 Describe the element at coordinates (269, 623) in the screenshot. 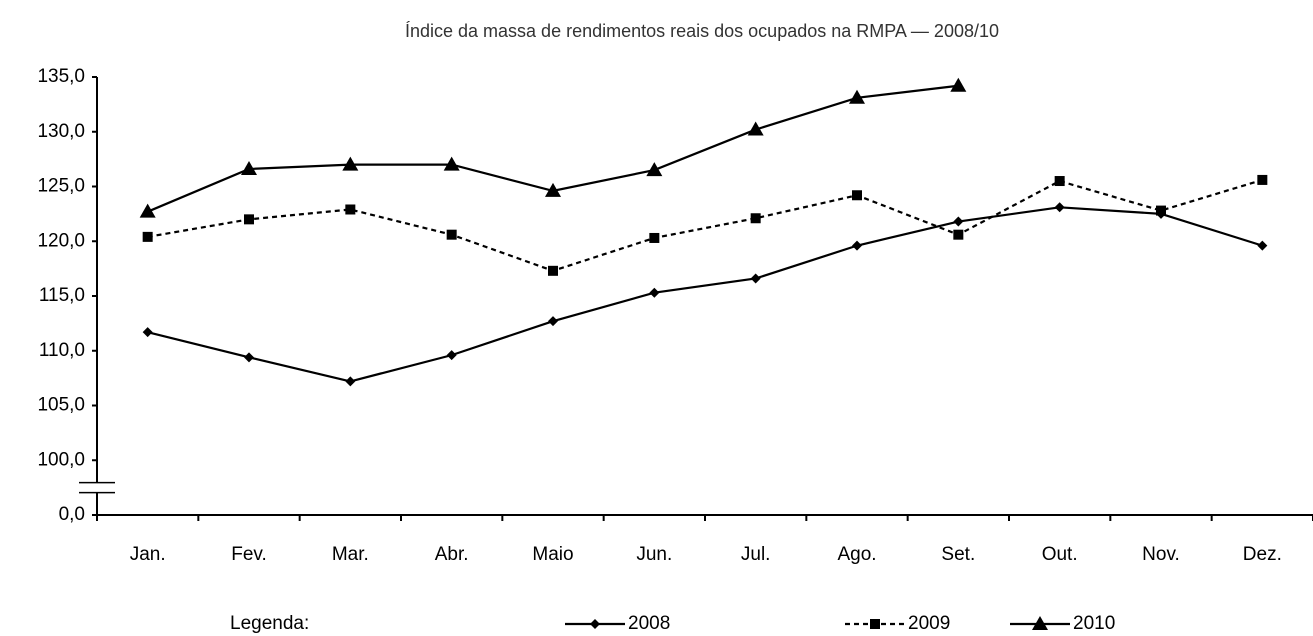

I see `legend-label: Legenda:` at that location.